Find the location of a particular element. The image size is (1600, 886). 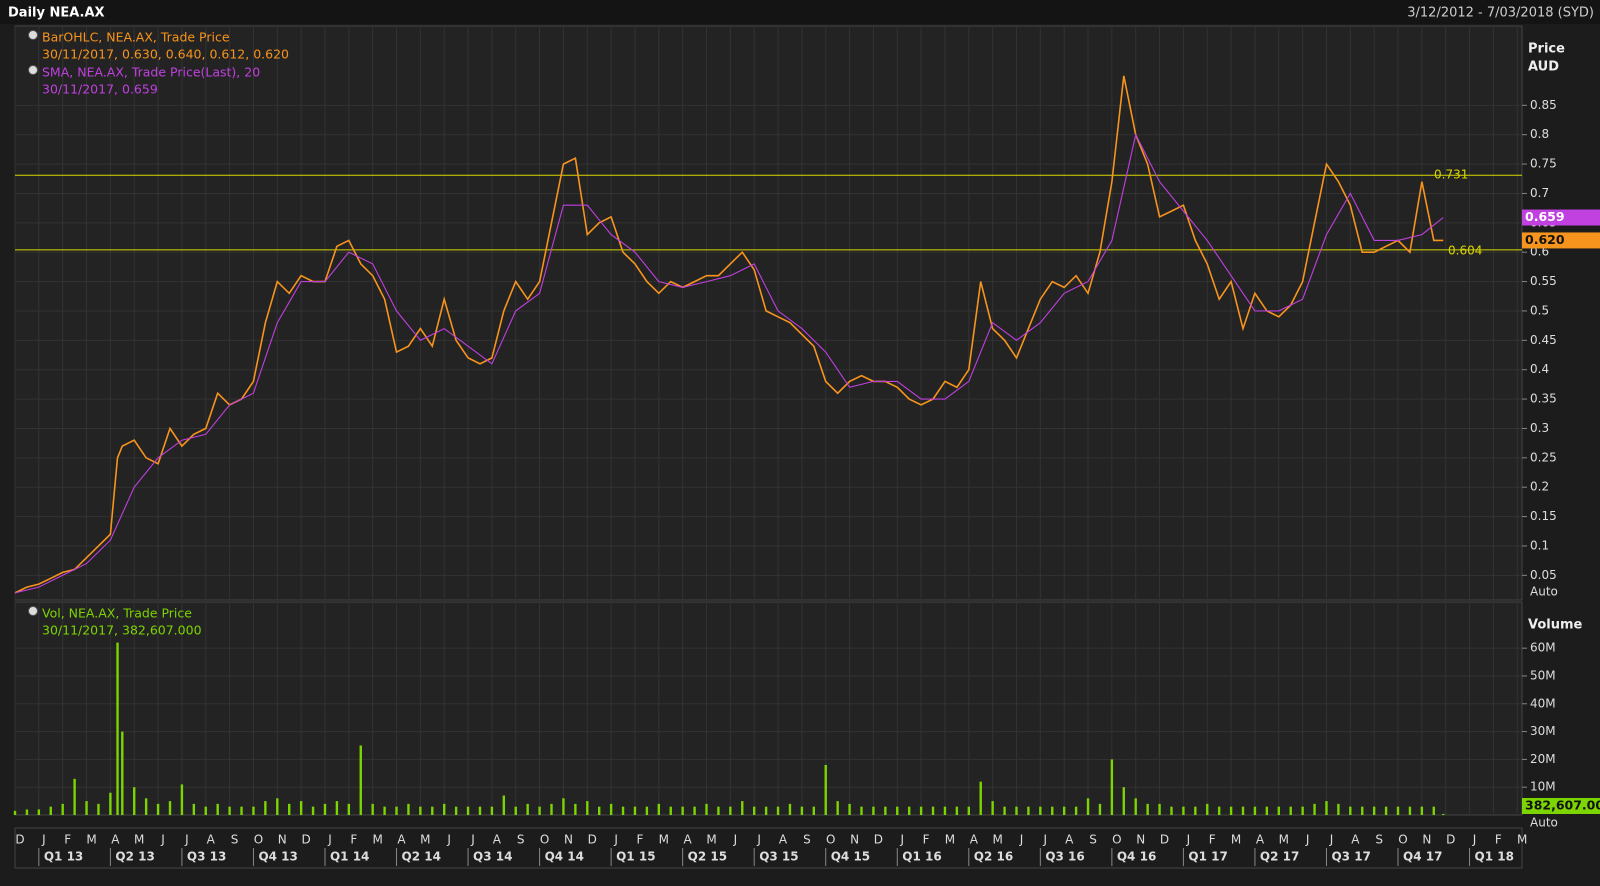

legend-name: SMA, NEA.AX, Trade Price(Last), 20 is located at coordinates (151, 72).